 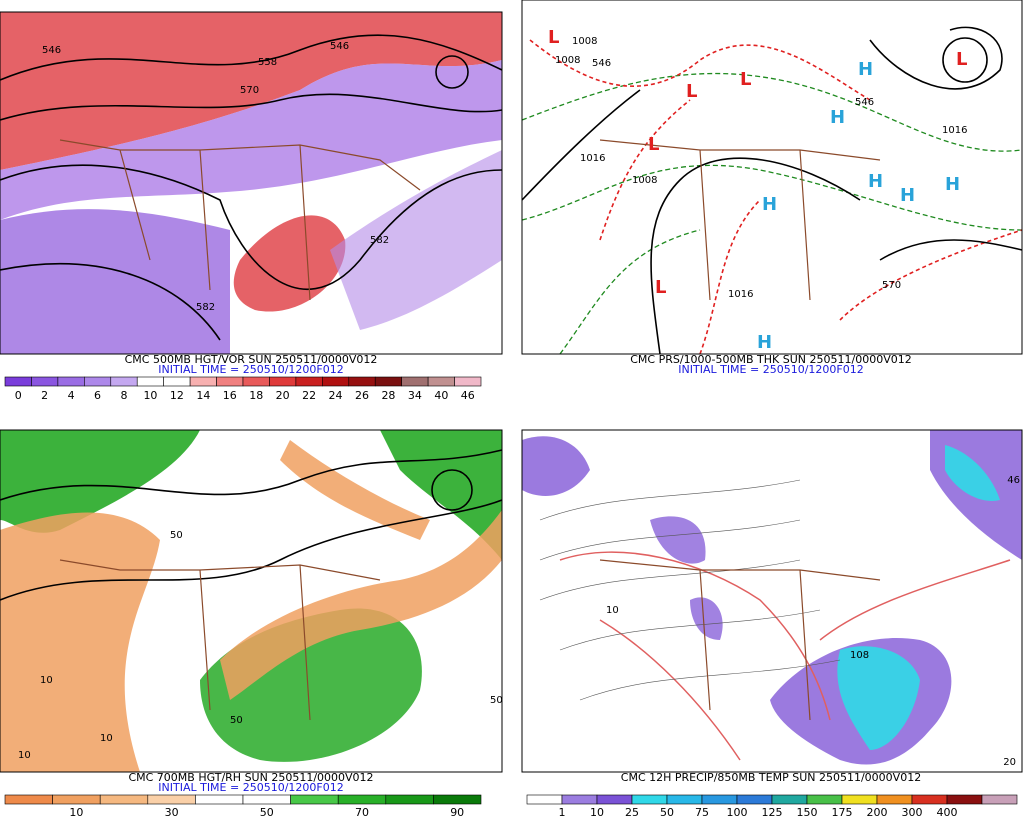 I want to click on colorbar-label: 8, so click(x=124, y=395).